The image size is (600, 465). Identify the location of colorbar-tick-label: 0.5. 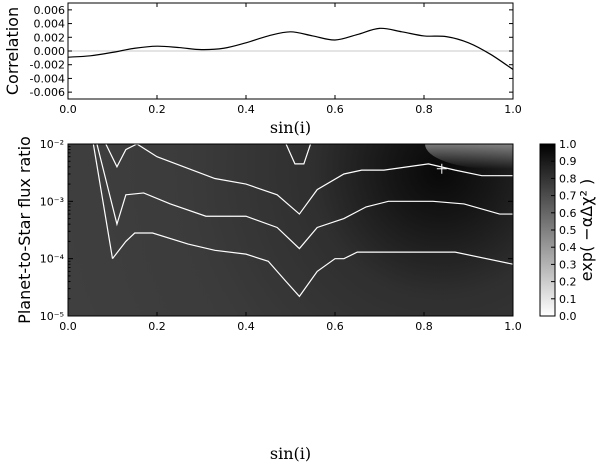
(568, 230).